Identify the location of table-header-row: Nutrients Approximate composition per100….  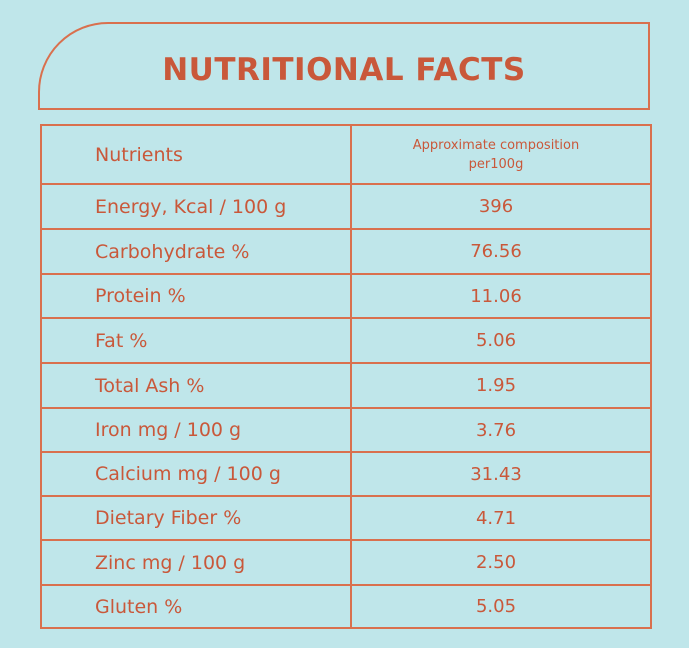
(346, 155).